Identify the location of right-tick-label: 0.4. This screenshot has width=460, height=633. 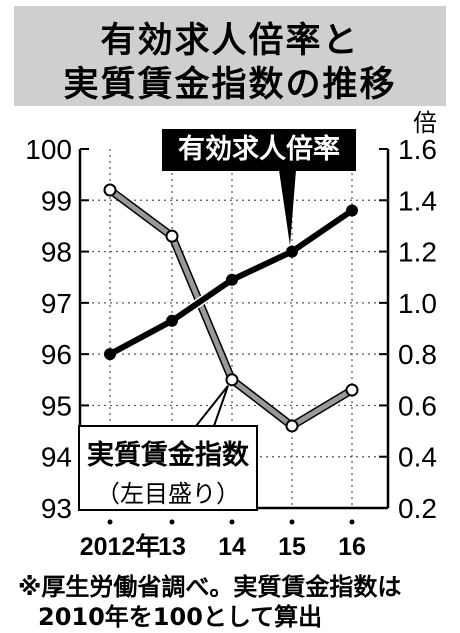
(417, 457).